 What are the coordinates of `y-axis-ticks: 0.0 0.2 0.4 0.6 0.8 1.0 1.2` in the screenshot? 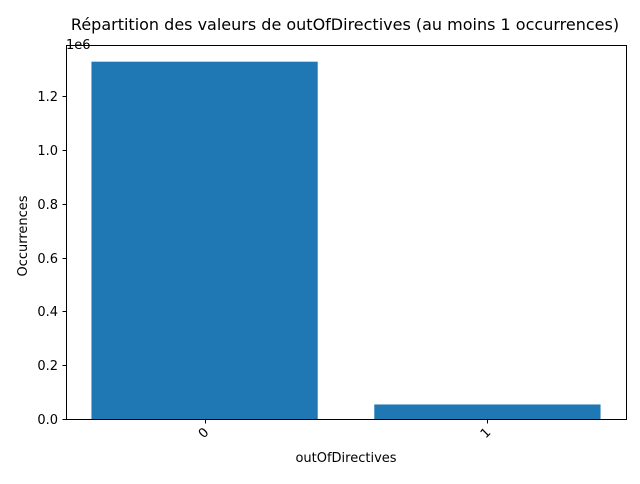 It's located at (52, 259).